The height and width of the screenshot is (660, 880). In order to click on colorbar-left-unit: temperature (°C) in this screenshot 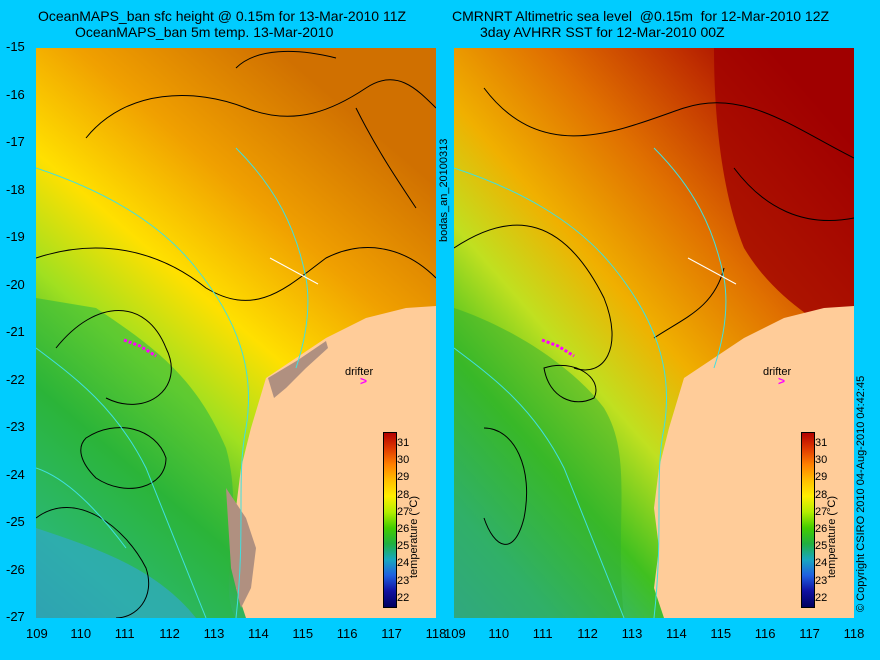, I will do `click(414, 536)`.